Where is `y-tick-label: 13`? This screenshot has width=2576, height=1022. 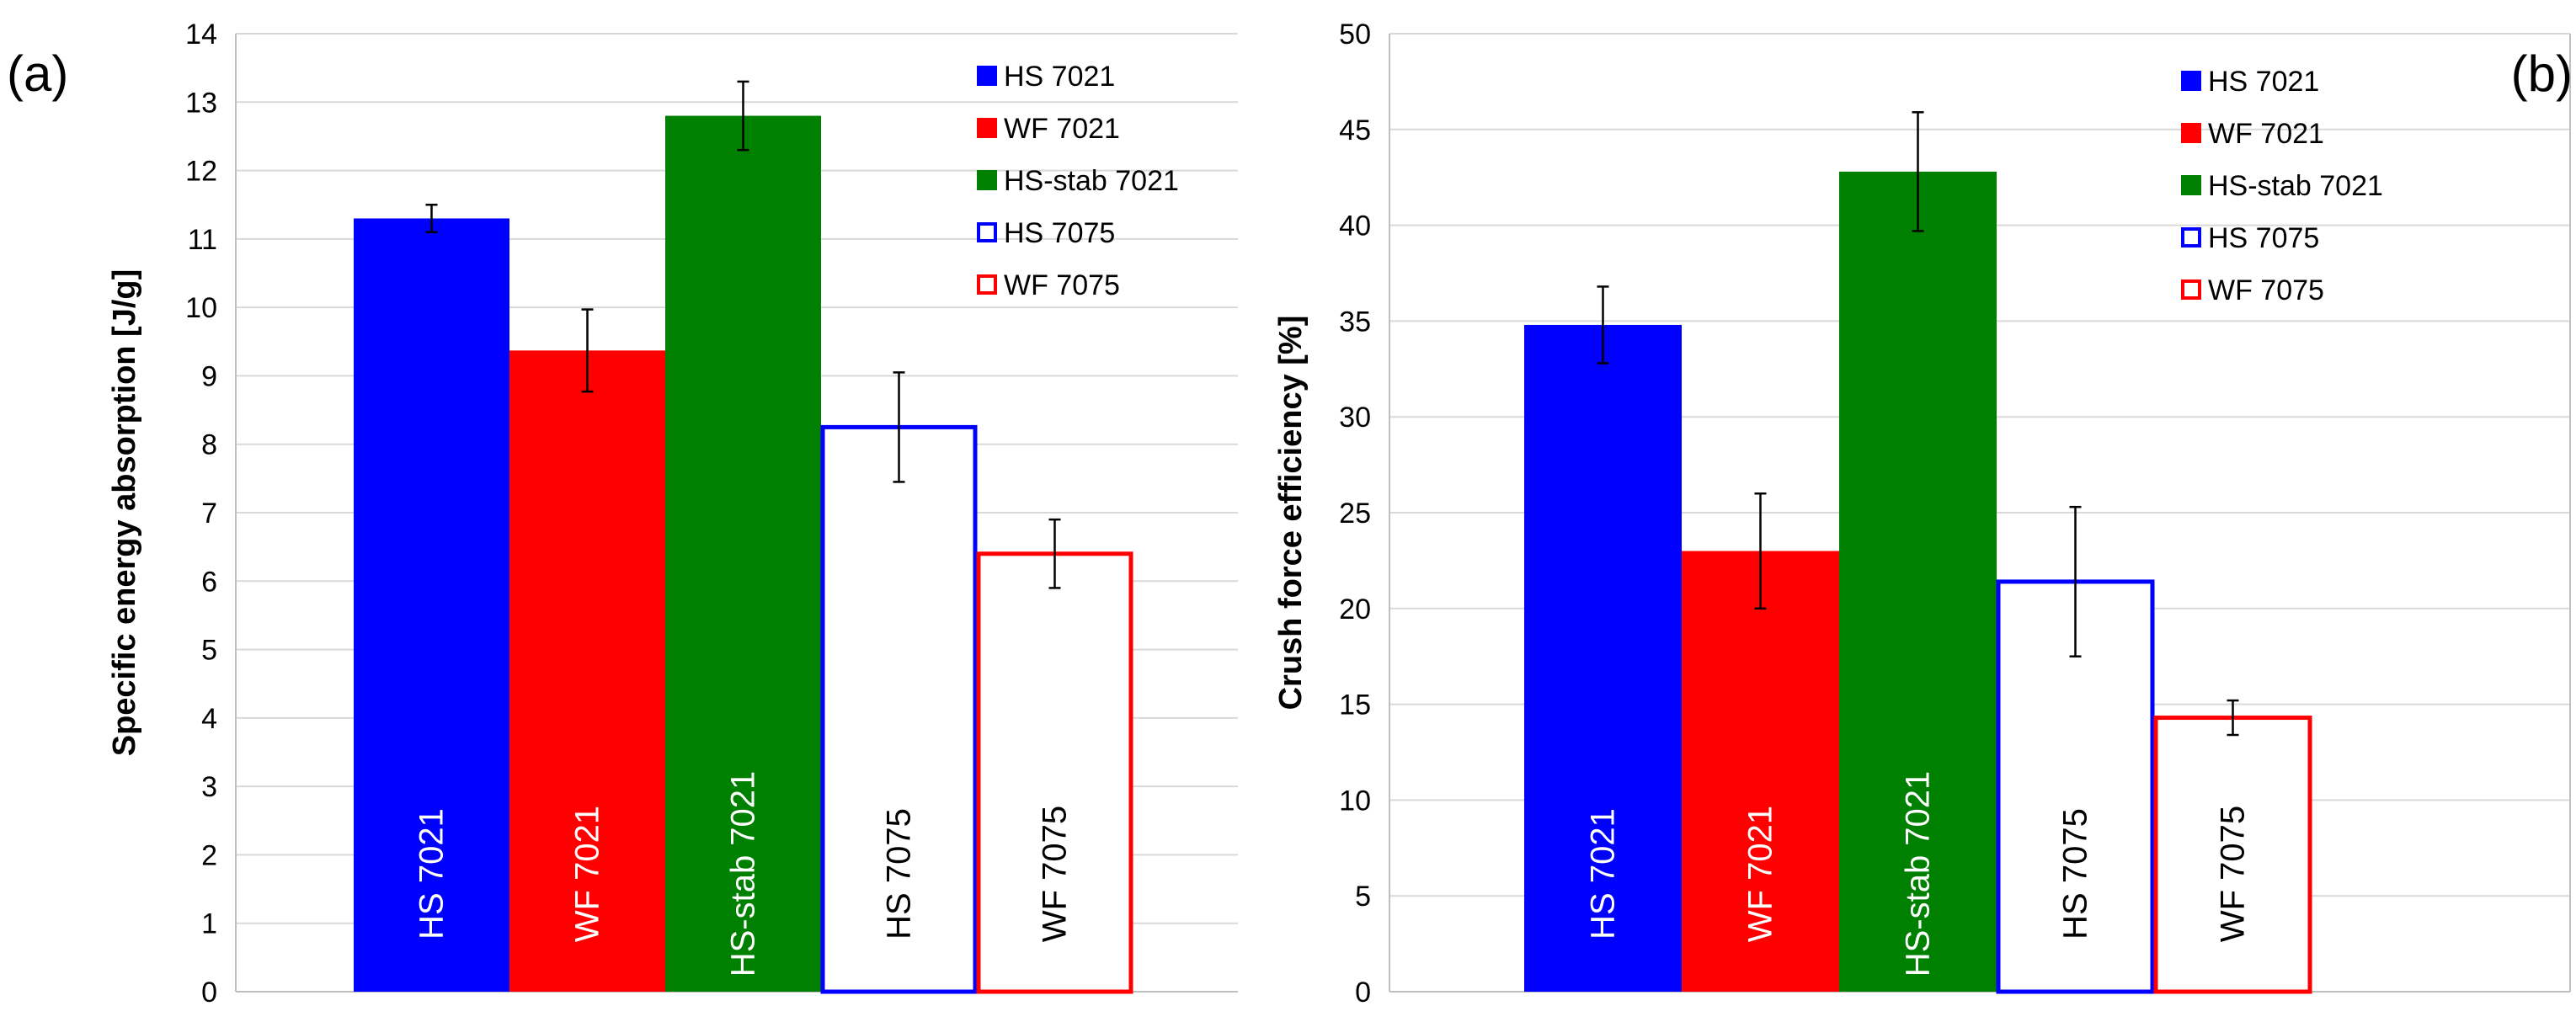
y-tick-label: 13 is located at coordinates (201, 103).